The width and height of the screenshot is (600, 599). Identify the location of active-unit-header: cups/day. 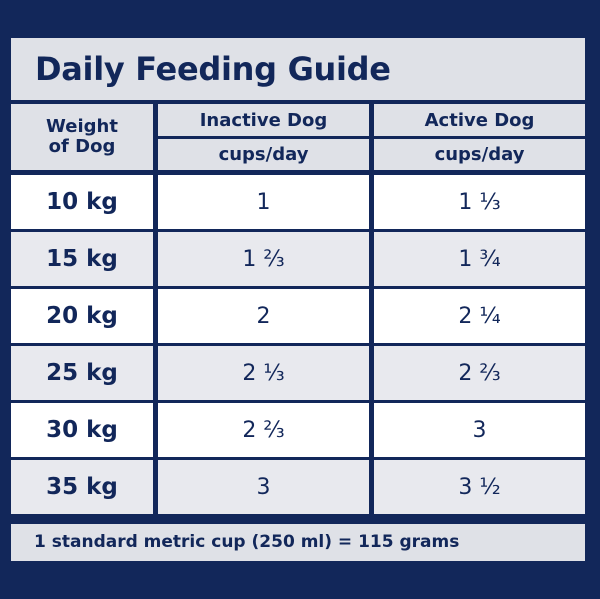
(479, 154).